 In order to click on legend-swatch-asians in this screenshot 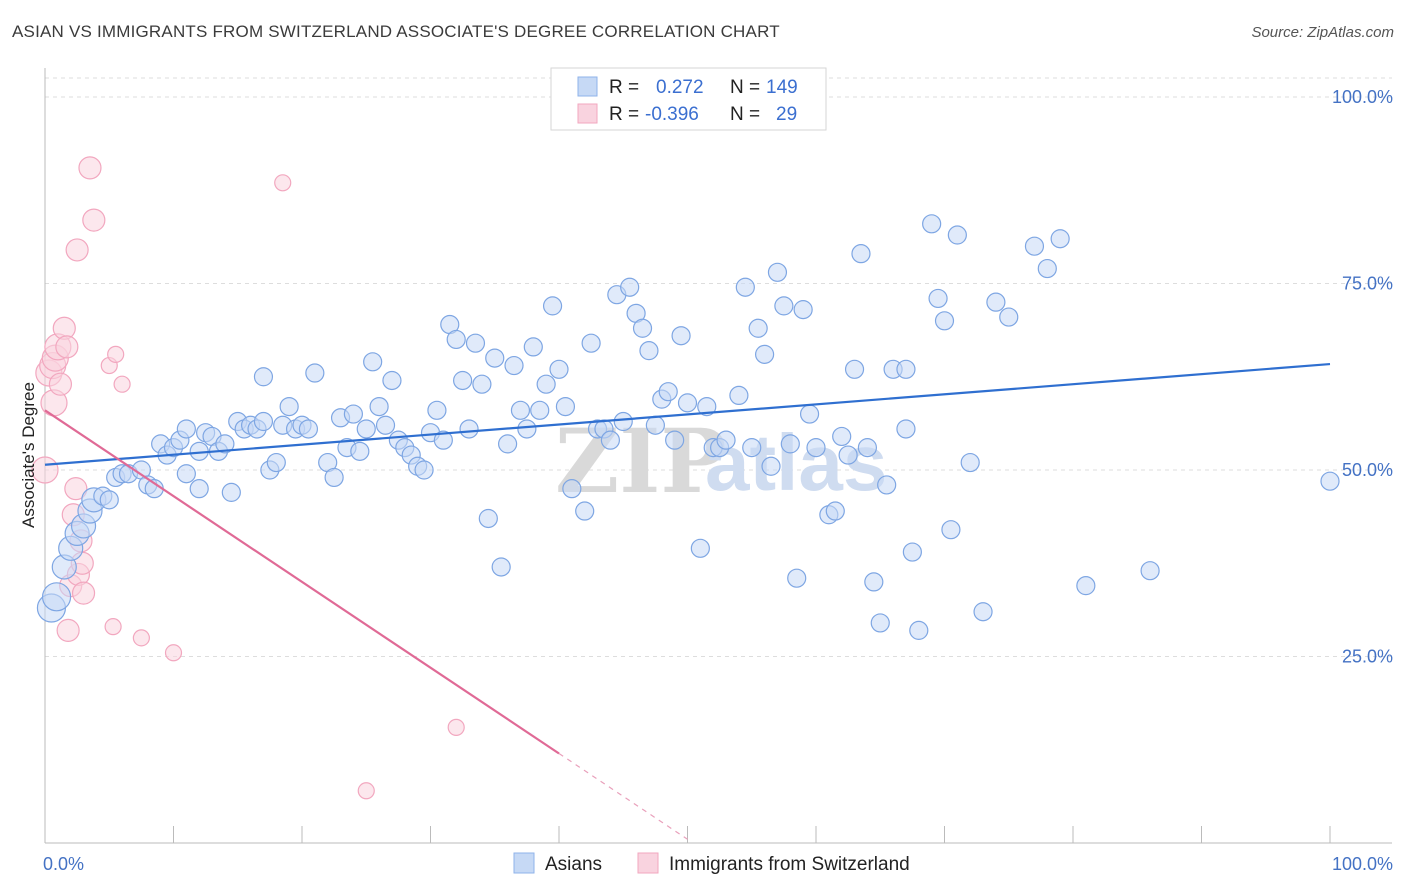, I will do `click(587, 86)`.